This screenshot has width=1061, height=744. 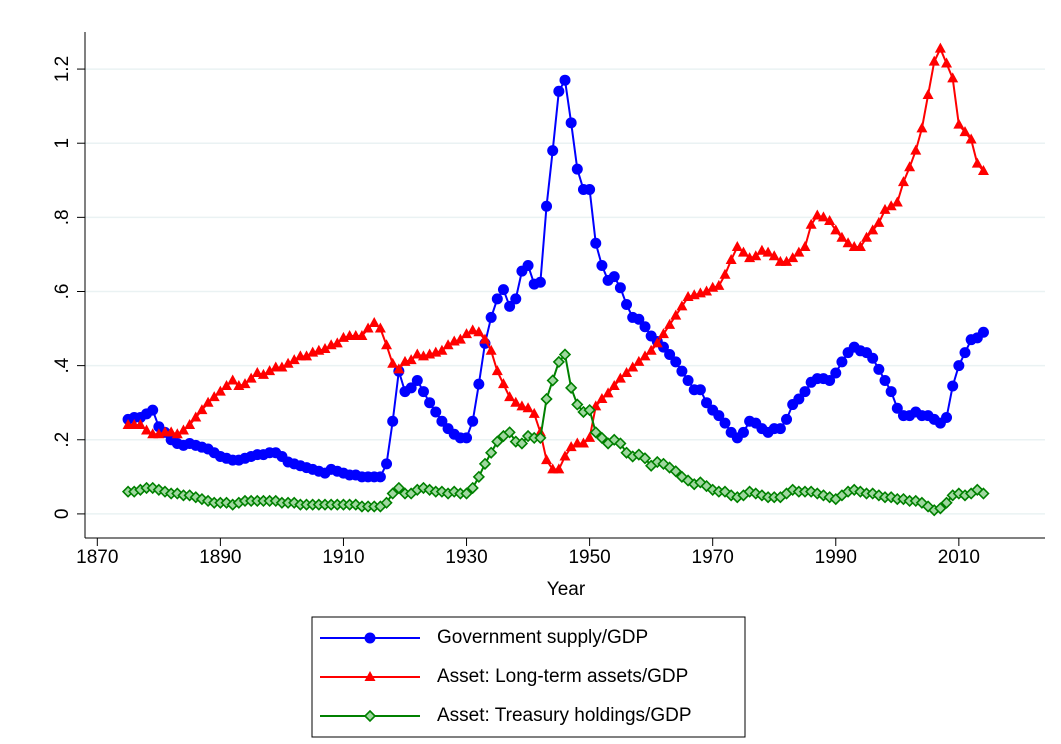 I want to click on x-axis-label: Year, so click(x=566, y=589).